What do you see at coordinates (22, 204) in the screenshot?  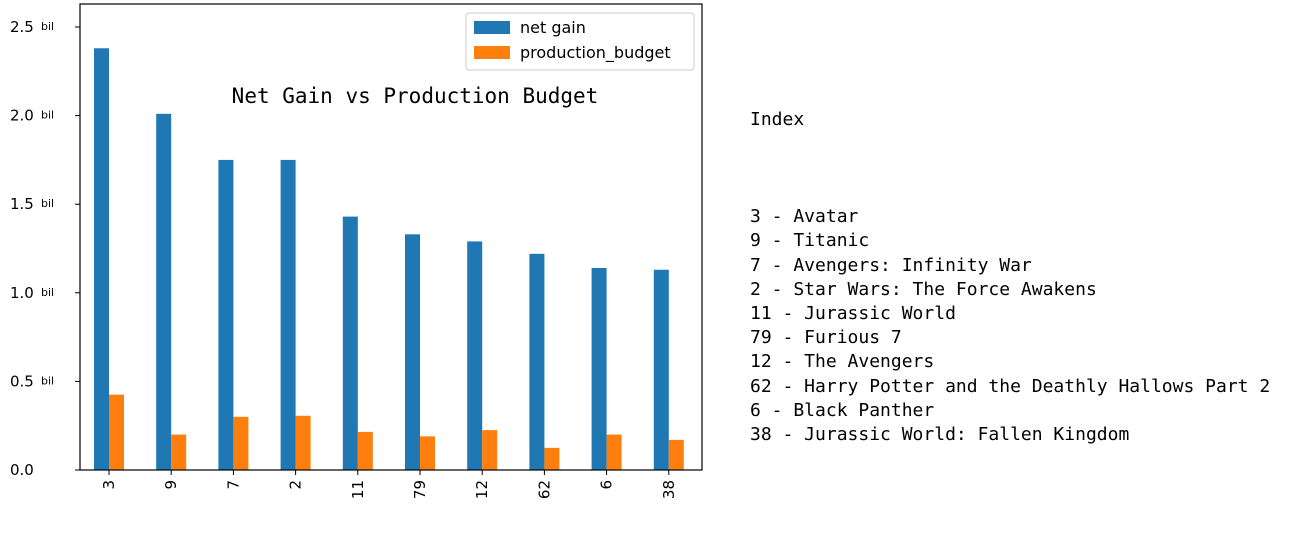 I see `y-tick-label: 1.5` at bounding box center [22, 204].